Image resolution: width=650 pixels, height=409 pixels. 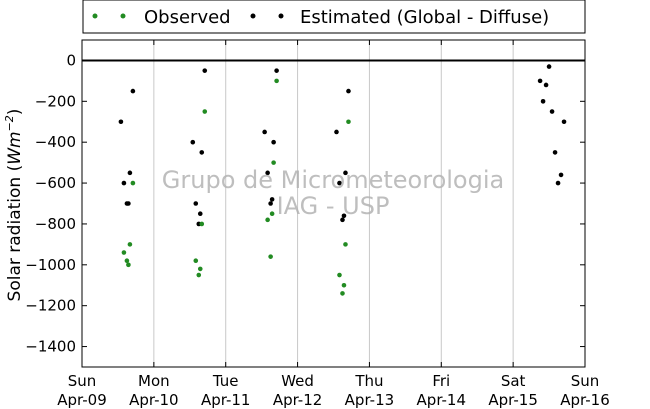 I want to click on y-axis-label-unit: Wm, so click(x=15, y=147).